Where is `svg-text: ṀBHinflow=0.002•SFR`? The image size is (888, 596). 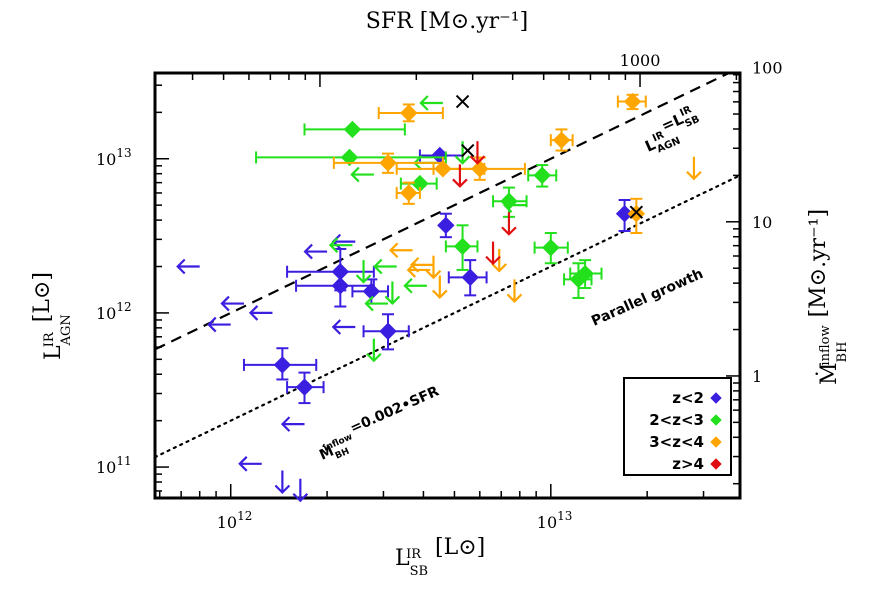 svg-text: ṀBHinflow=0.002•SFR is located at coordinates (380, 425).